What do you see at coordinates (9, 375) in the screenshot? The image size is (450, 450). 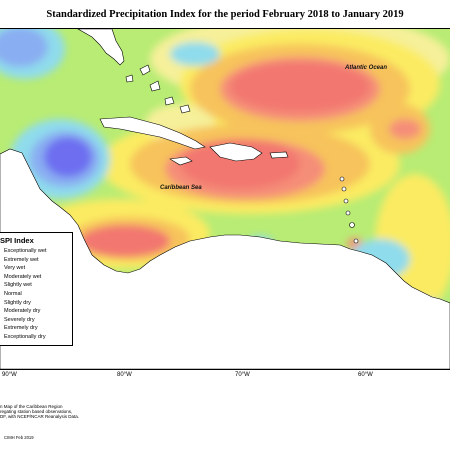 I see `axis-tick-90w: 90°W` at bounding box center [9, 375].